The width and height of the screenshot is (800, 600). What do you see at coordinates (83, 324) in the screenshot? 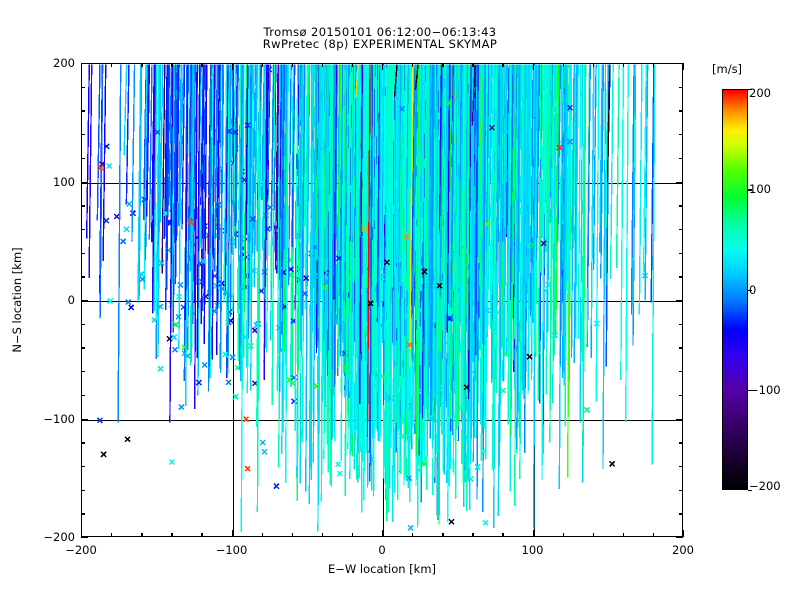
I see `y-minor-tick` at bounding box center [83, 324].